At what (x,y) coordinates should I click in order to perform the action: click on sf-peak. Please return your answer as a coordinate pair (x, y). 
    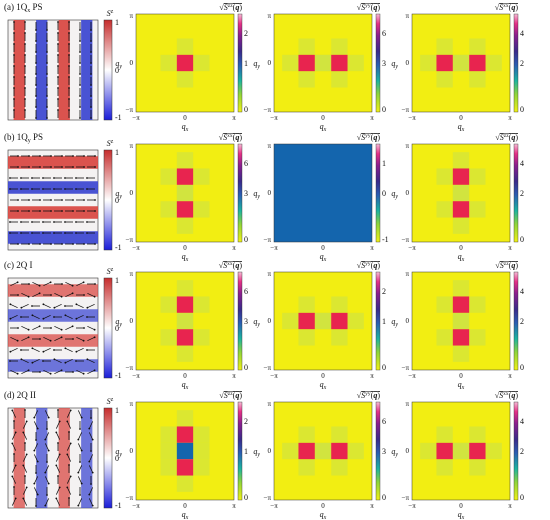
    Looking at the image, I should click on (477, 451).